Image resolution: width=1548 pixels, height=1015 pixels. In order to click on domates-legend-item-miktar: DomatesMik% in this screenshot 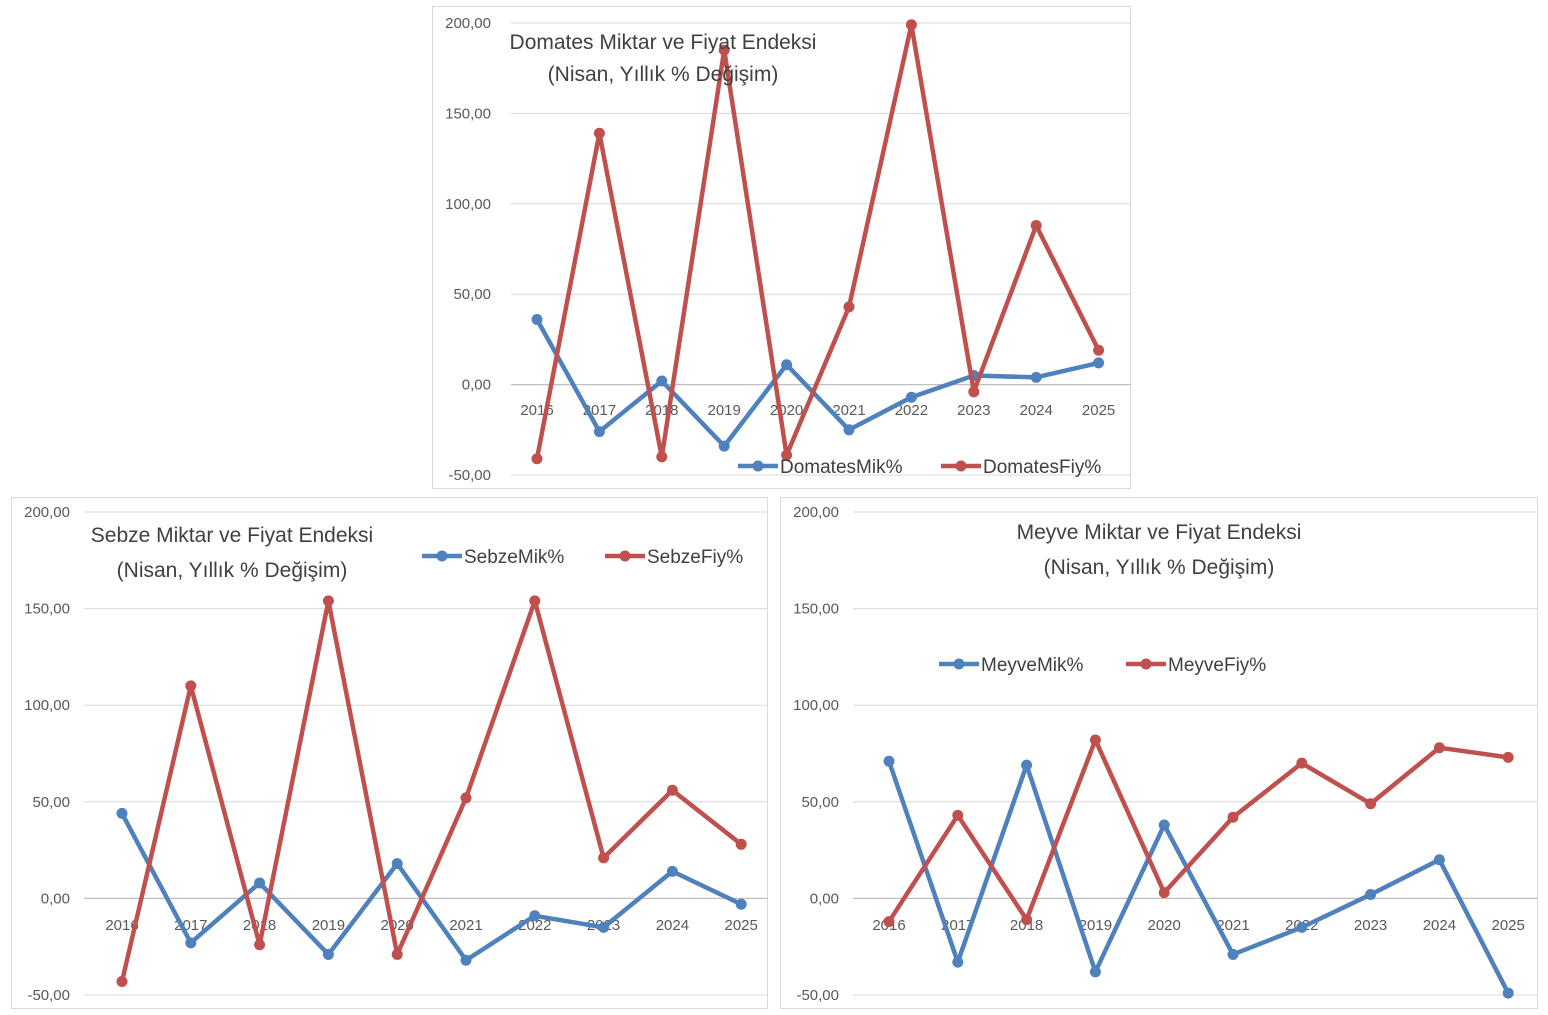, I will do `click(820, 467)`.